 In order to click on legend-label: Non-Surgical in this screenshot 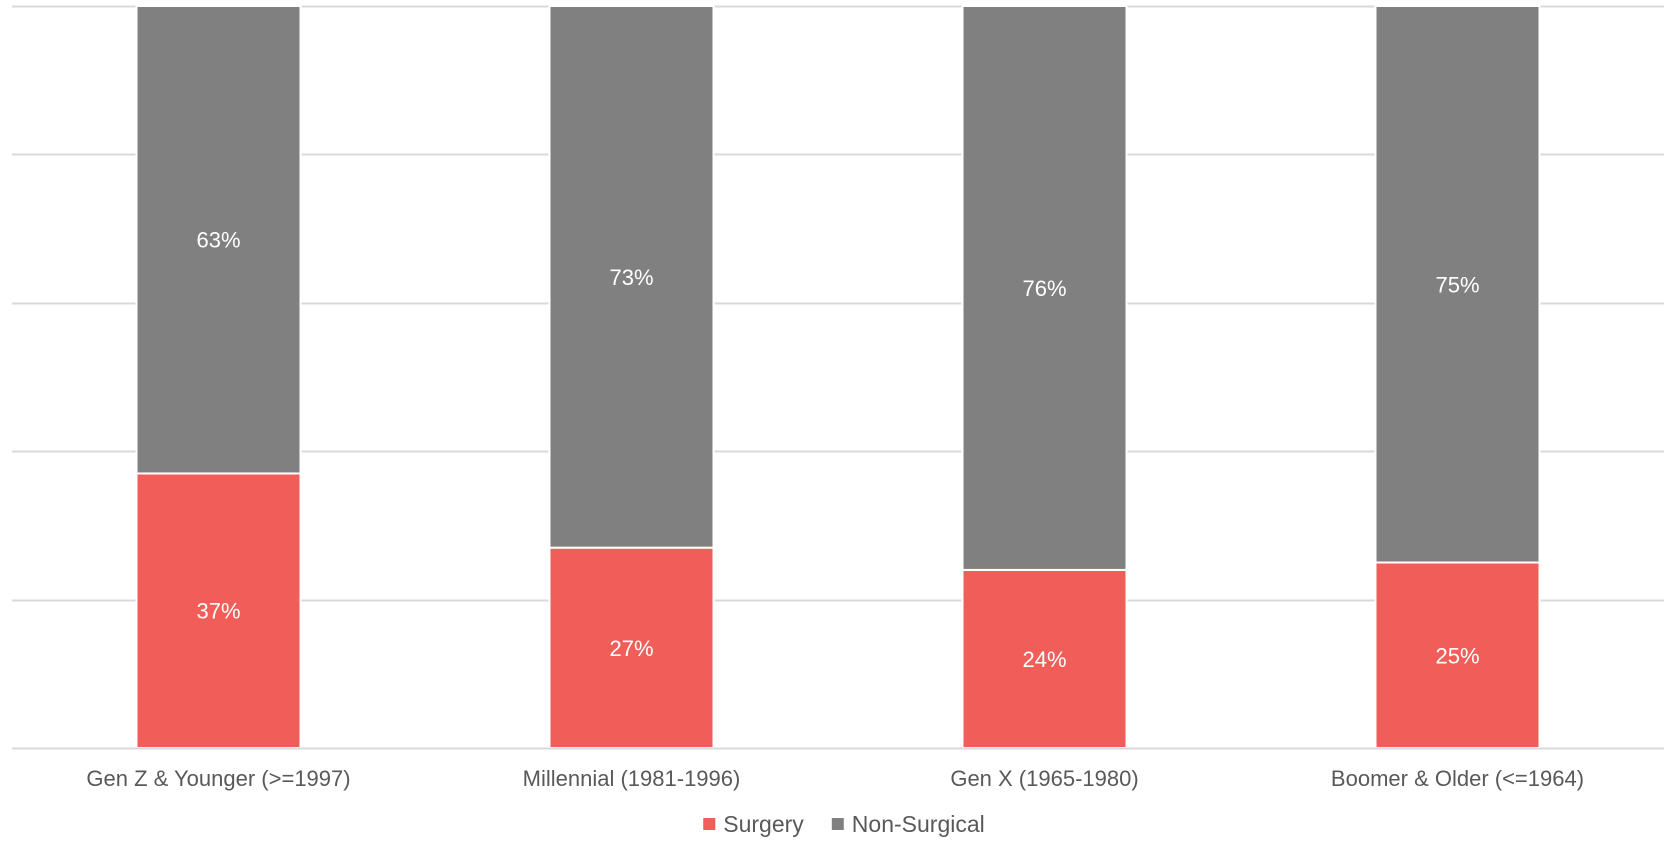, I will do `click(918, 824)`.